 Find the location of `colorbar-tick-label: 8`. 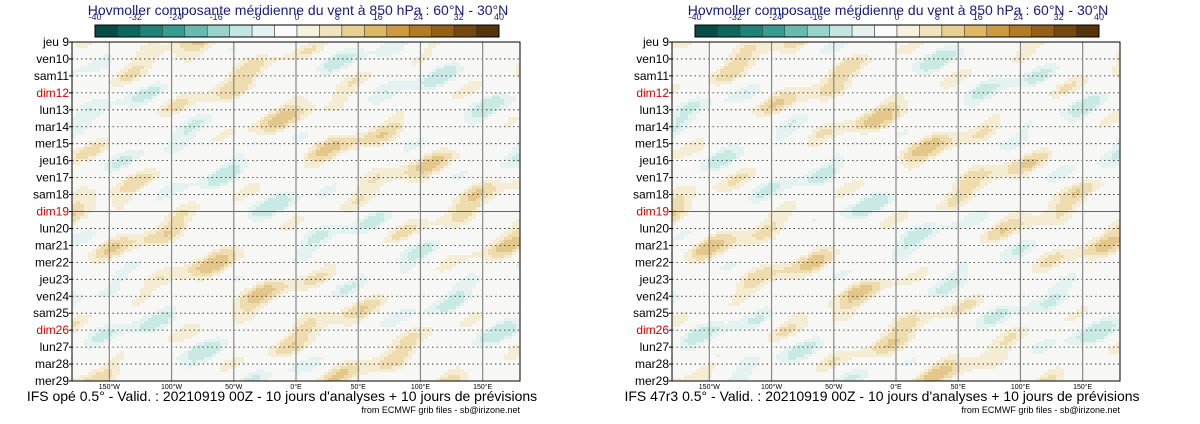

colorbar-tick-label: 8 is located at coordinates (337, 17).